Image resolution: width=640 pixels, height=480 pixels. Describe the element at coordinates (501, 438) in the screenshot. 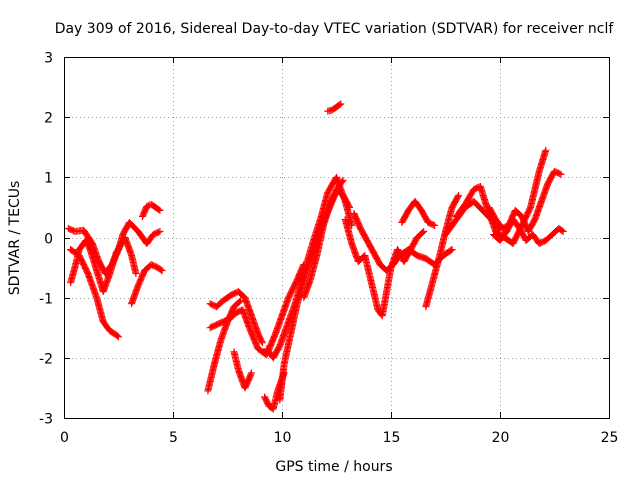

I see `x-tick-label: 20` at that location.